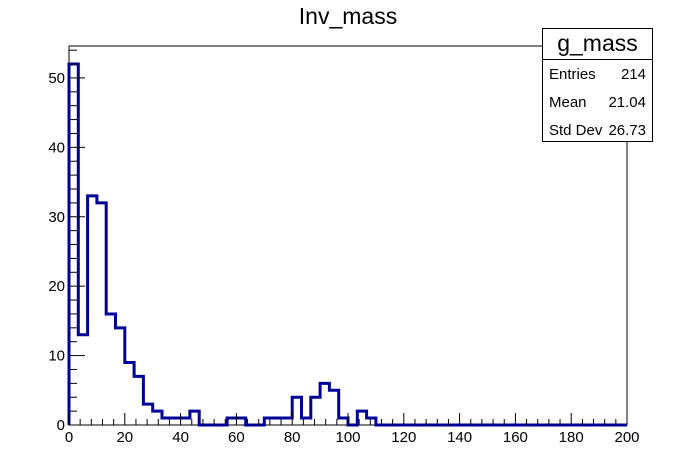  What do you see at coordinates (576, 130) in the screenshot?
I see `stats-label-stddev: Std Dev` at bounding box center [576, 130].